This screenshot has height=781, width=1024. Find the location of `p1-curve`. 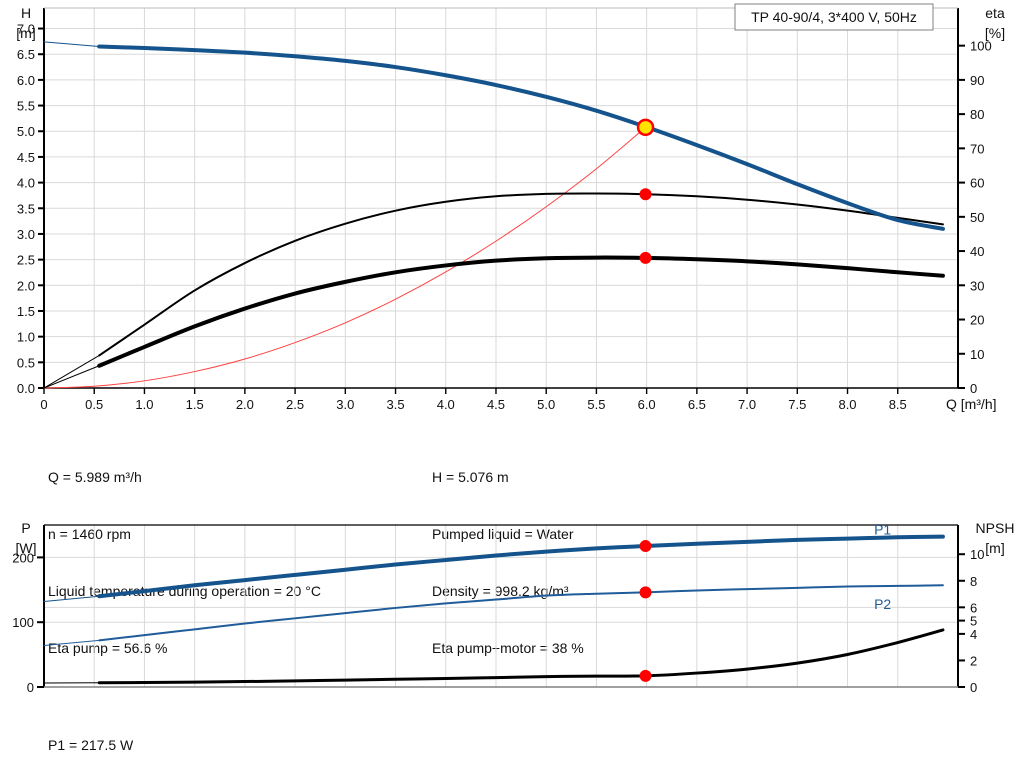

p1-curve is located at coordinates (521, 566).